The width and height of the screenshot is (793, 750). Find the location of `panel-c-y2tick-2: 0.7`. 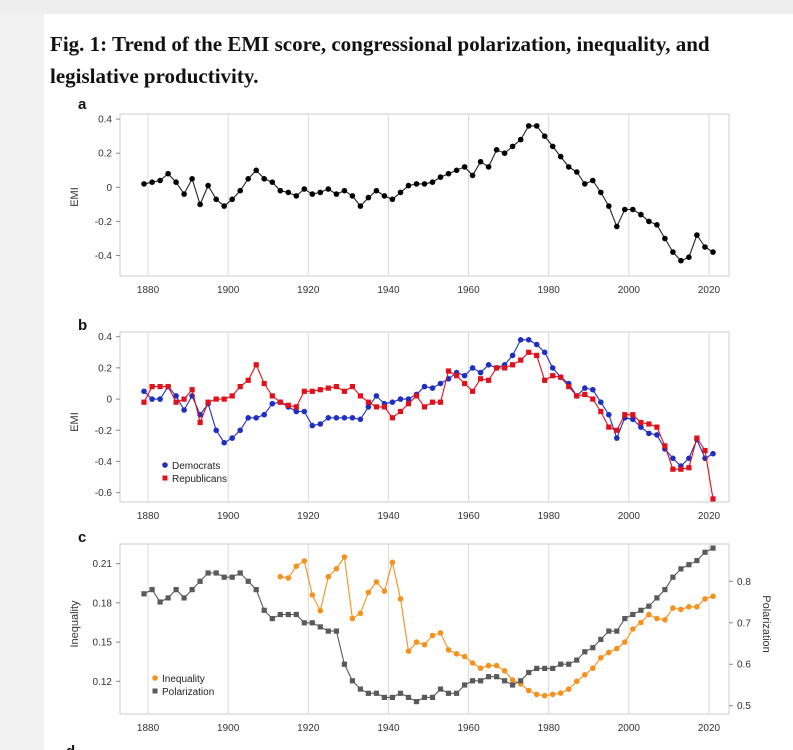

panel-c-y2tick-2: 0.7 is located at coordinates (744, 623).